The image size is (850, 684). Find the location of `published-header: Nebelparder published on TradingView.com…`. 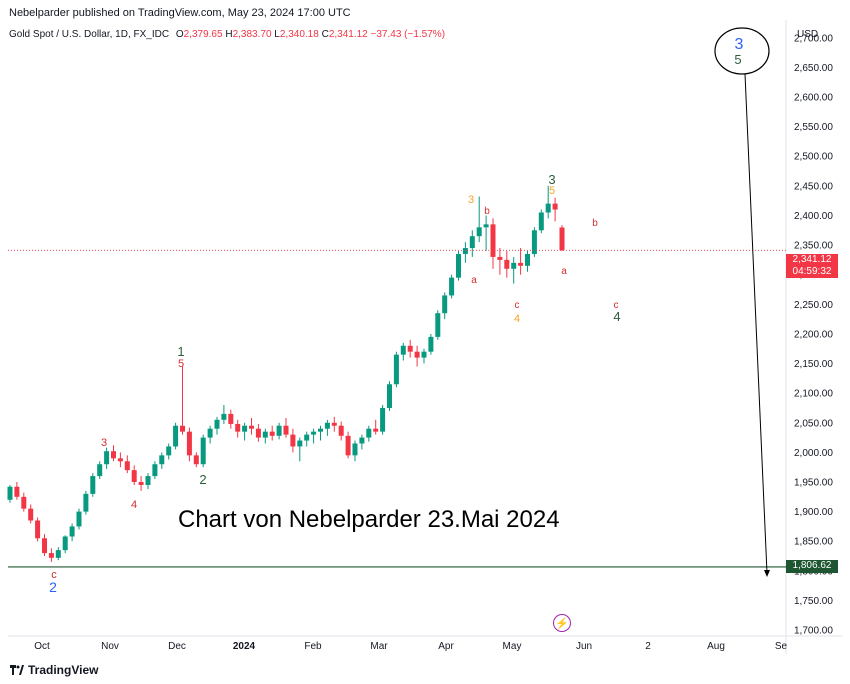

published-header: Nebelparder published on TradingView.com… is located at coordinates (180, 13).